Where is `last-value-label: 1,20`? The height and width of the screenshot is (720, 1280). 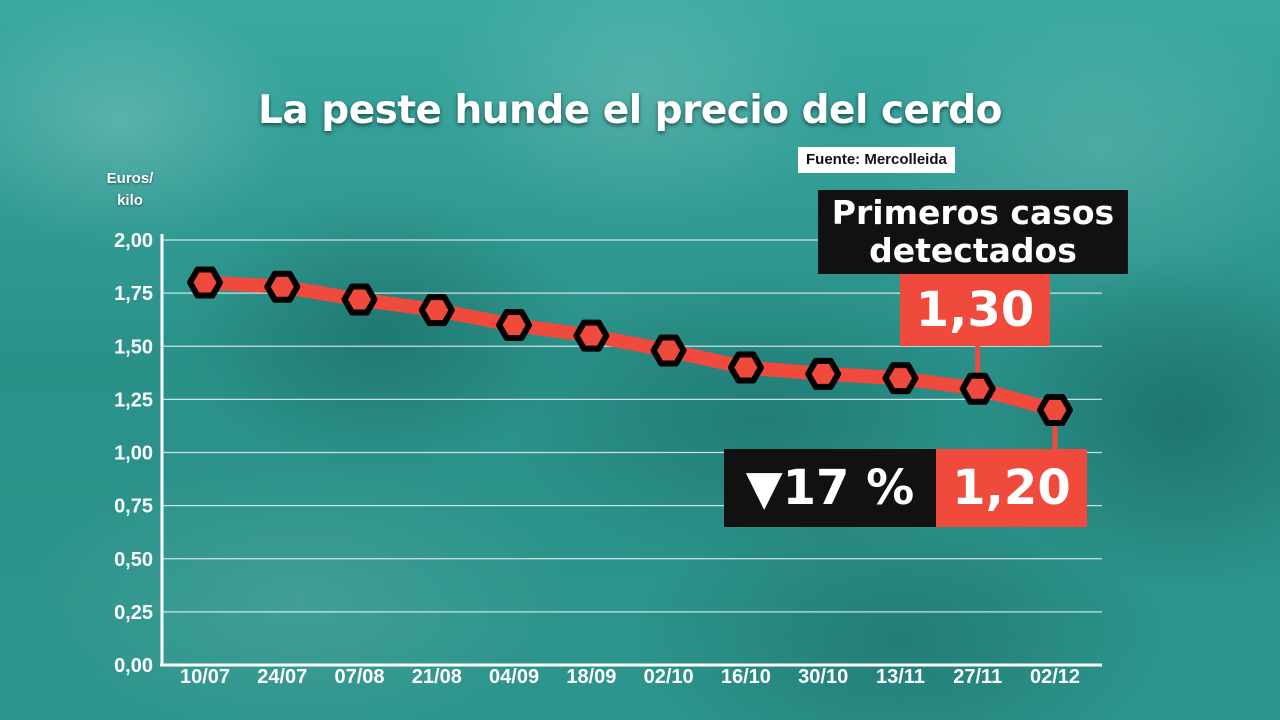 last-value-label: 1,20 is located at coordinates (1011, 488).